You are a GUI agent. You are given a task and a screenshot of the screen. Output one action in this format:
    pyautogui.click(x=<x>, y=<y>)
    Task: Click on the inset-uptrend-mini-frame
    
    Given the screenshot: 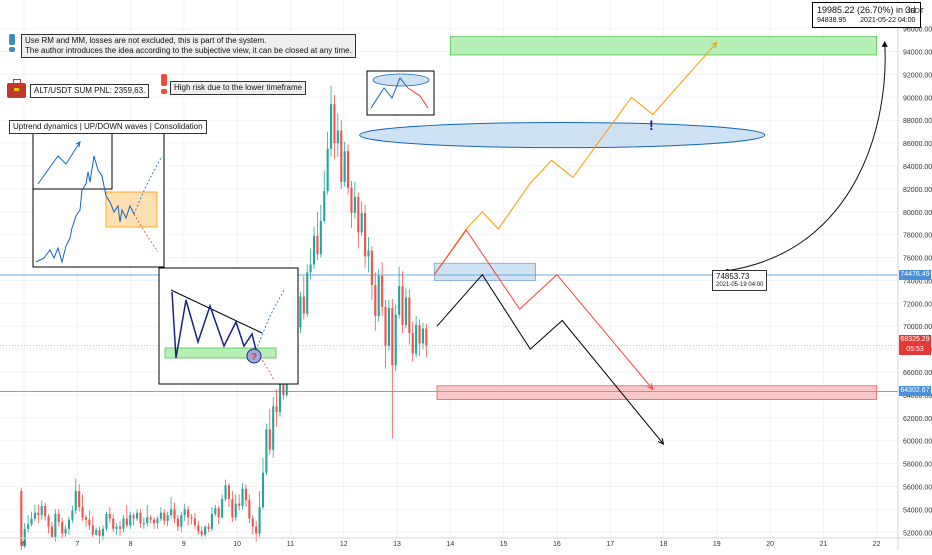 What is the action you would take?
    pyautogui.click(x=72, y=161)
    